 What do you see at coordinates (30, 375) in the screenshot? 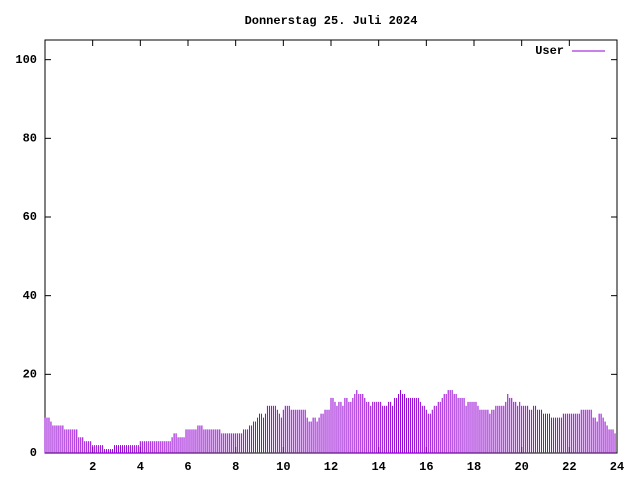
I see `y-tick-label: 20` at bounding box center [30, 375].